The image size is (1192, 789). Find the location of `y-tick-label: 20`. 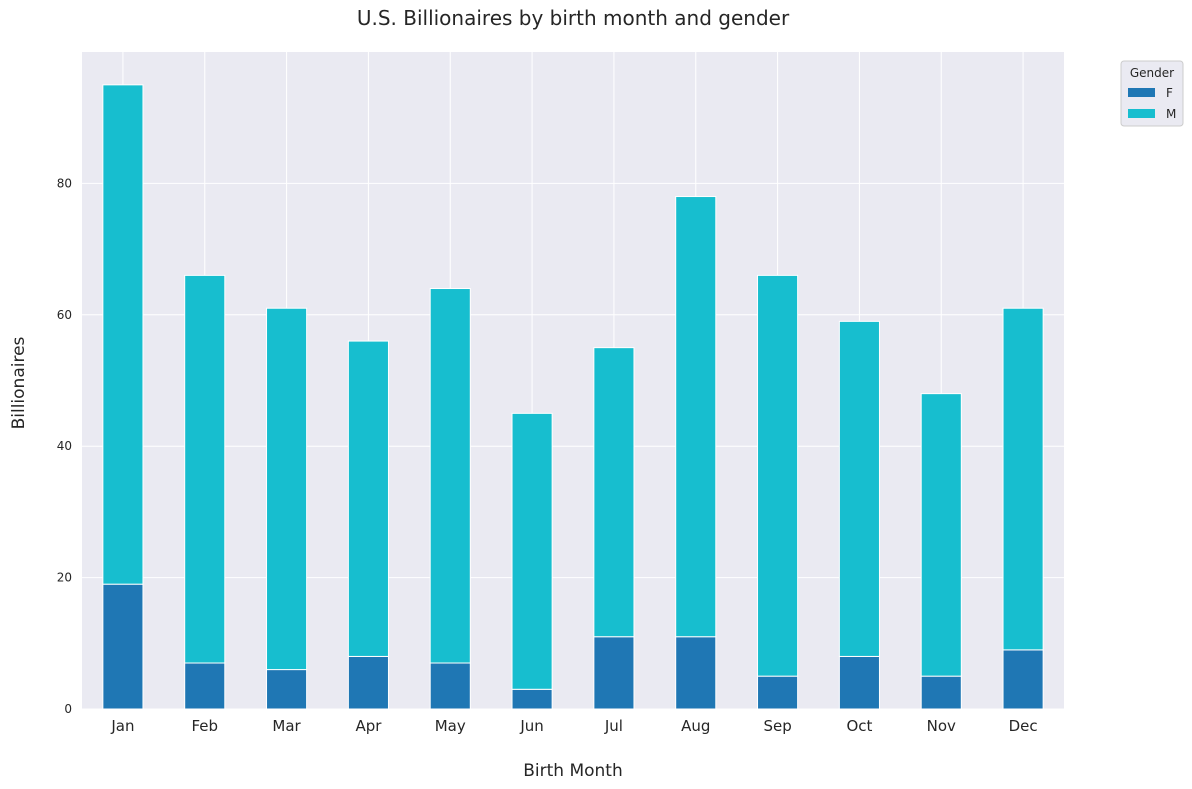

y-tick-label: 20 is located at coordinates (64, 578).